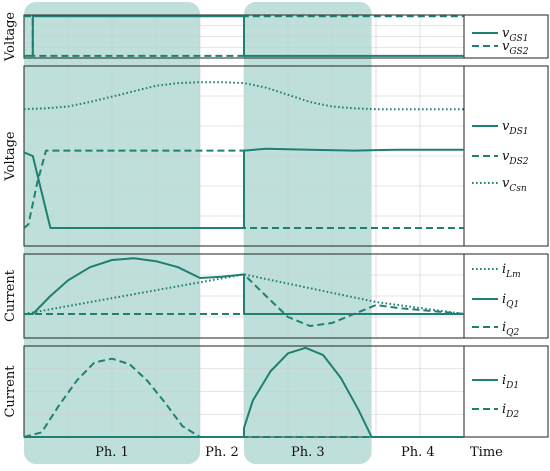 Image resolution: width=550 pixels, height=471 pixels. What do you see at coordinates (511, 329) in the screenshot?
I see `legend-label-Q2: iQ2` at bounding box center [511, 329].